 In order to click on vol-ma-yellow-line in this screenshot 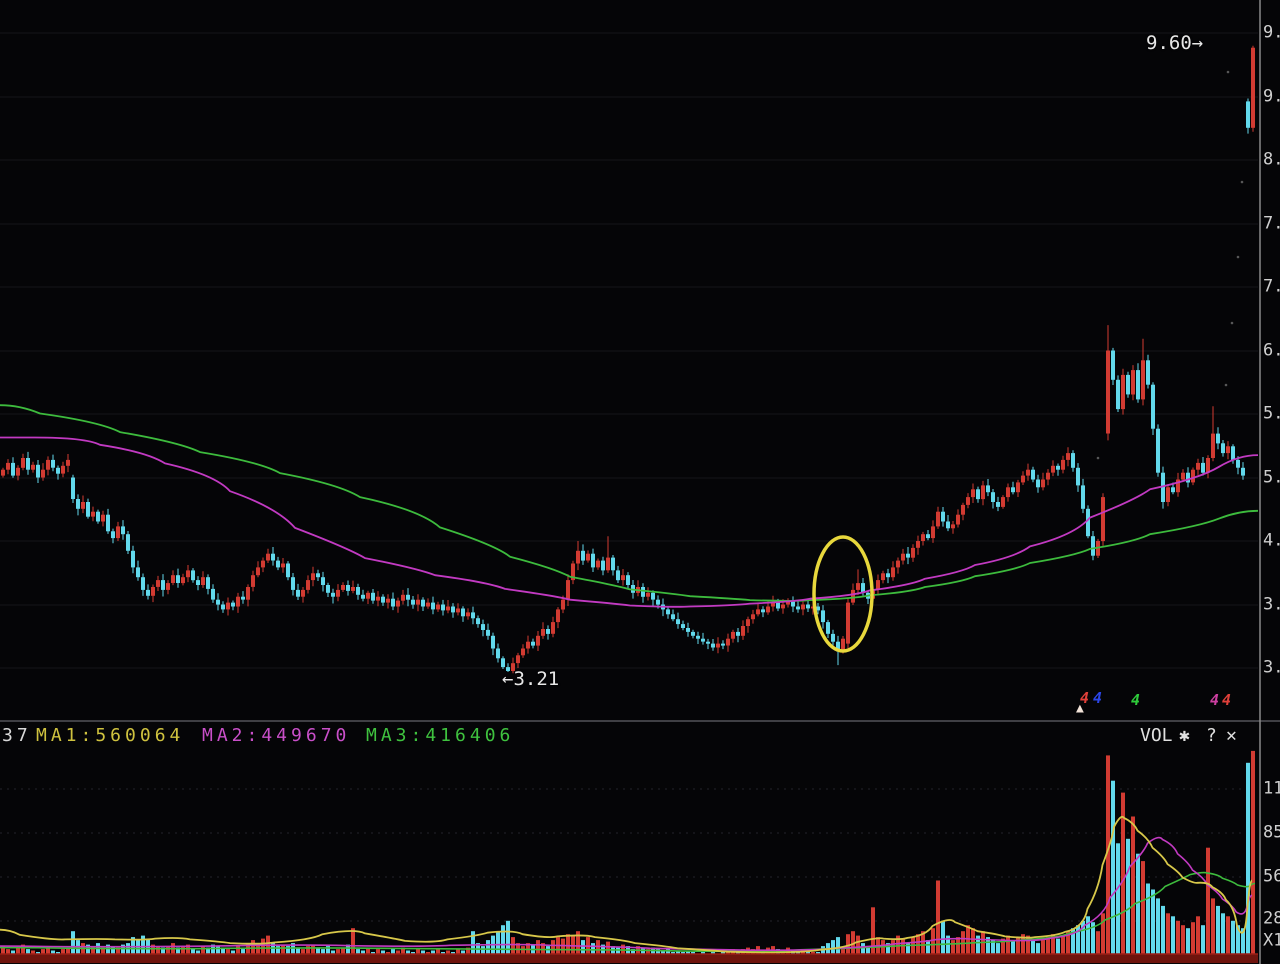, I will do `click(626, 884)`.